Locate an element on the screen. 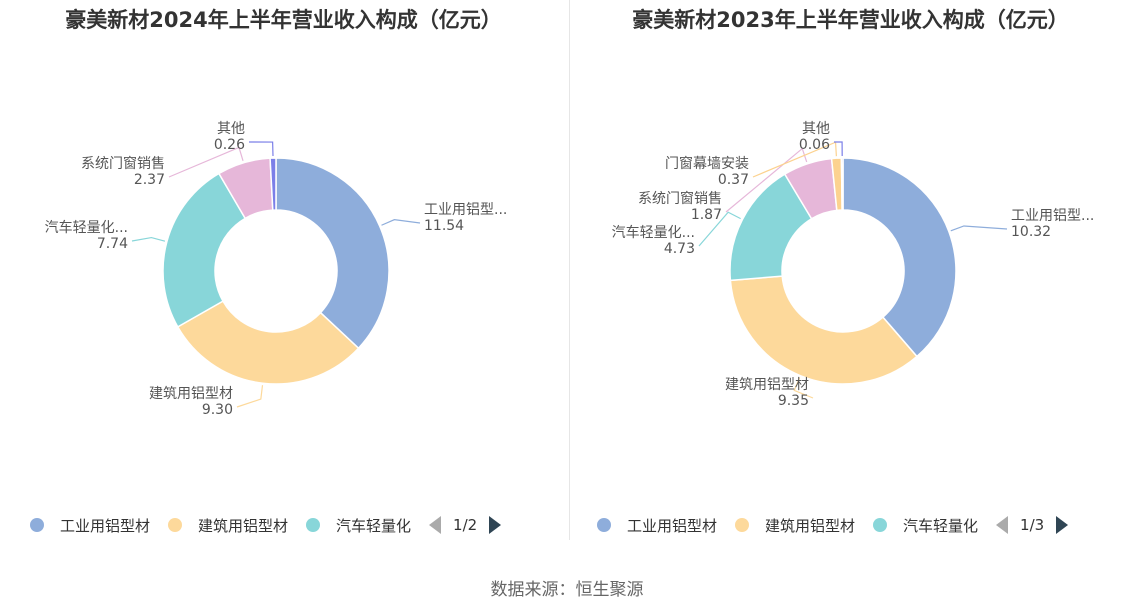 The width and height of the screenshot is (1134, 612). chart-title: 豪美新材2023年上半年营业收入构成（亿元） is located at coordinates (850, 20).